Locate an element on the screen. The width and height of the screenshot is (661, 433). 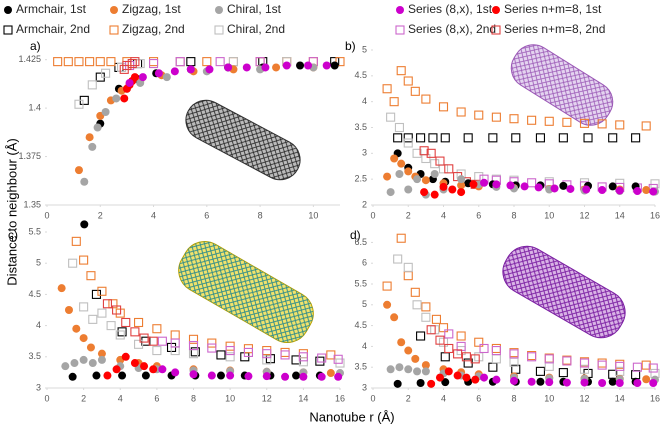
y-tick-label: 4.5 is located at coordinates (34, 294).